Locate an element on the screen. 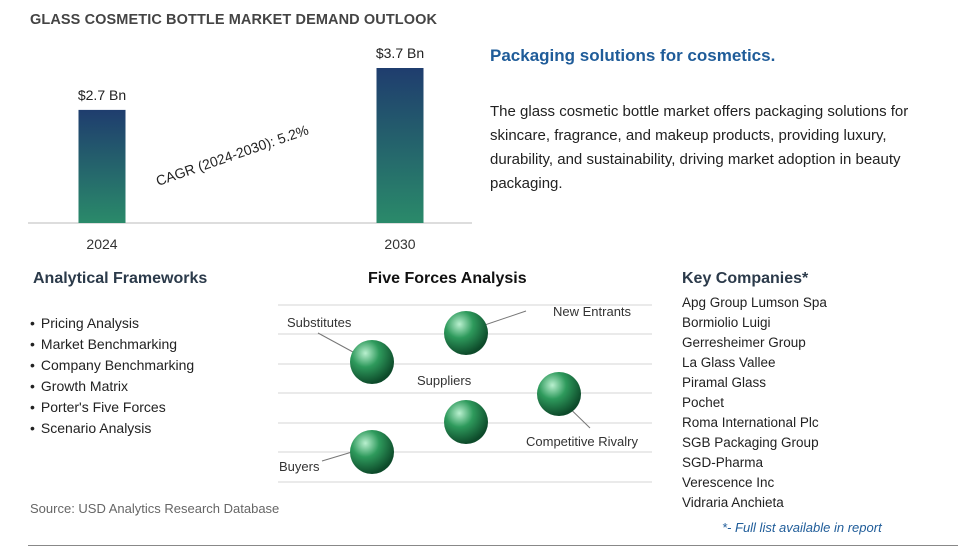 Image resolution: width=962 pixels, height=558 pixels. label-substitutes: Substitutes is located at coordinates (319, 322).